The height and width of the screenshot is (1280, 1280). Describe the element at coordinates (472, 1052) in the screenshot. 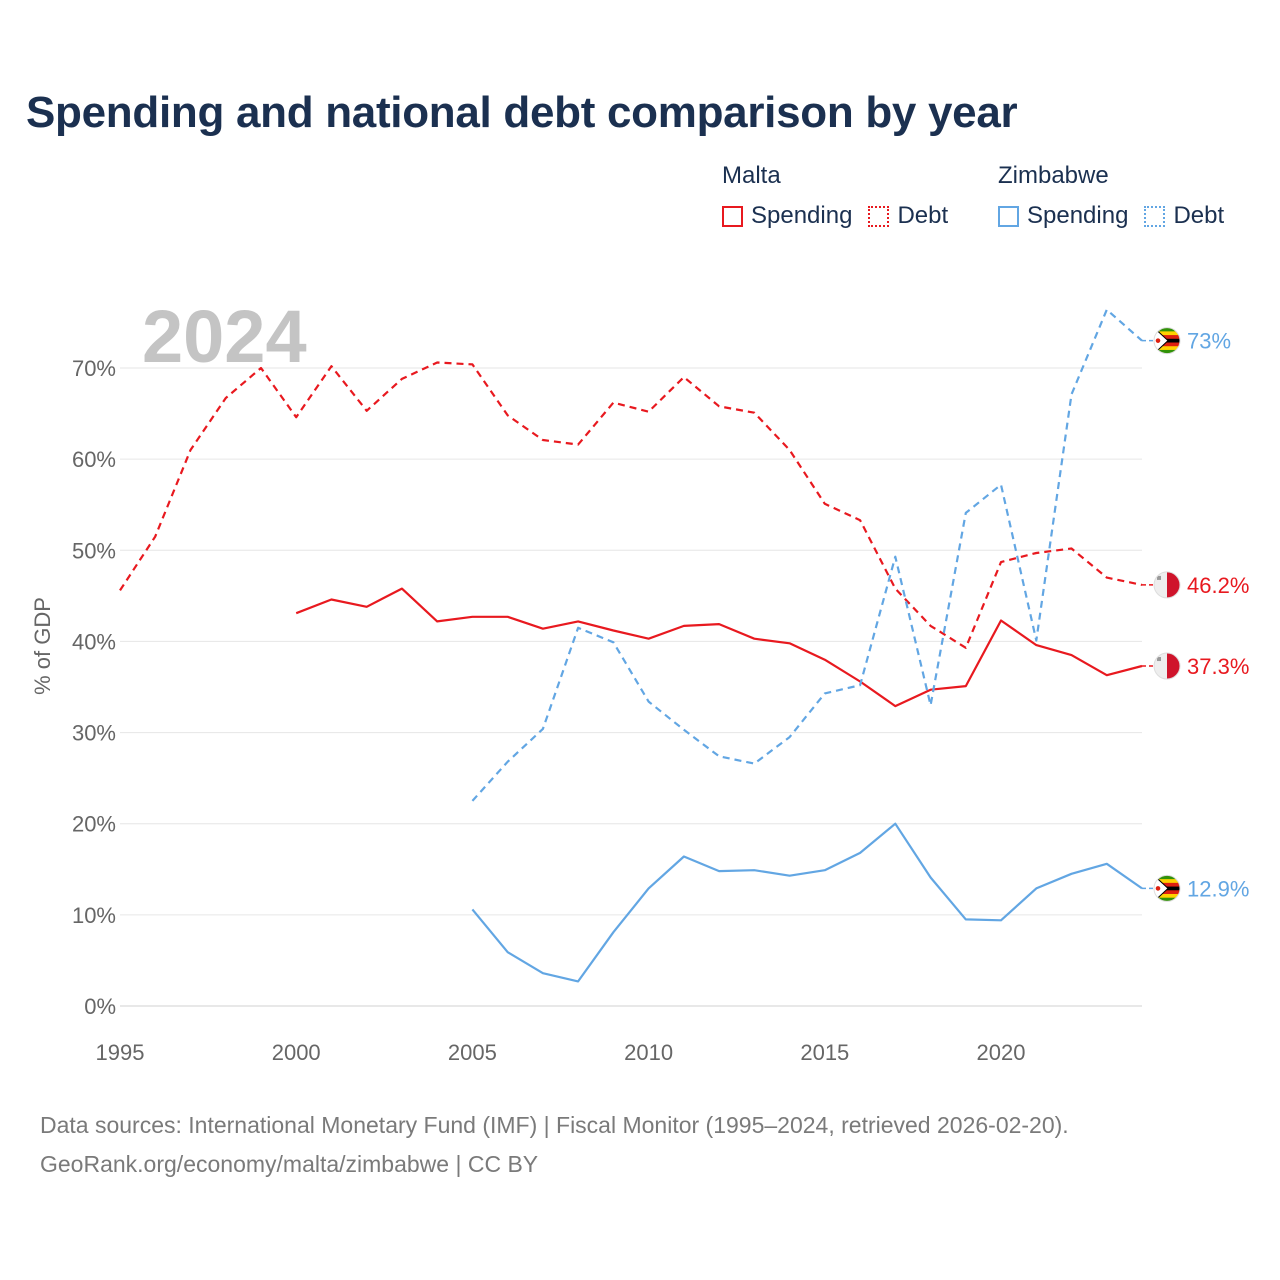

I see `x-tick-label: 2005` at that location.